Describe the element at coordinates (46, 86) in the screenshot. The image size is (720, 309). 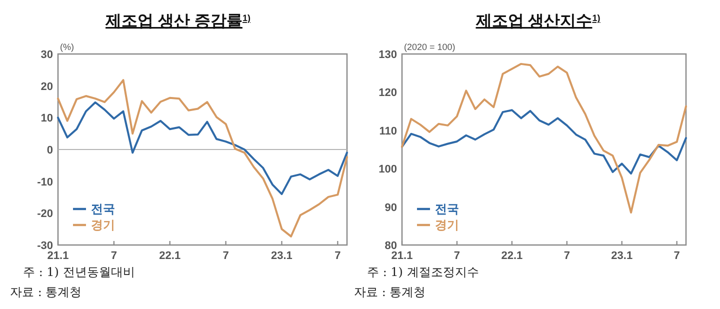
I see `y-tick-label: 20` at that location.